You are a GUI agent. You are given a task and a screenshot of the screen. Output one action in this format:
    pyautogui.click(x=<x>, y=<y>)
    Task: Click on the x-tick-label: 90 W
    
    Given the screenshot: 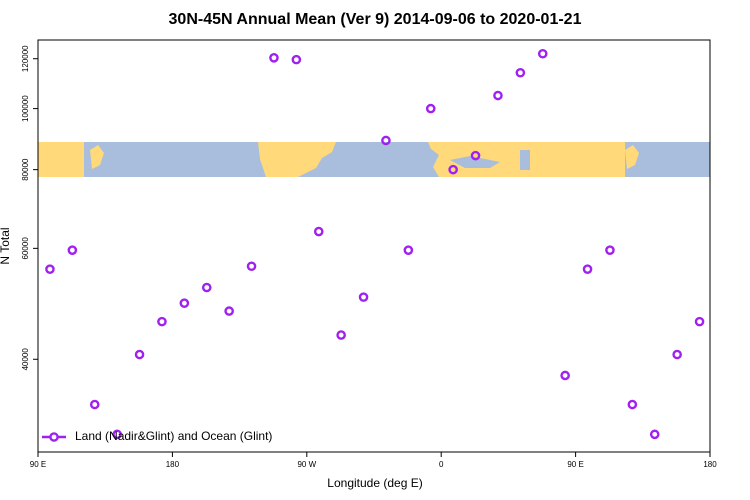 What is the action you would take?
    pyautogui.click(x=306, y=464)
    